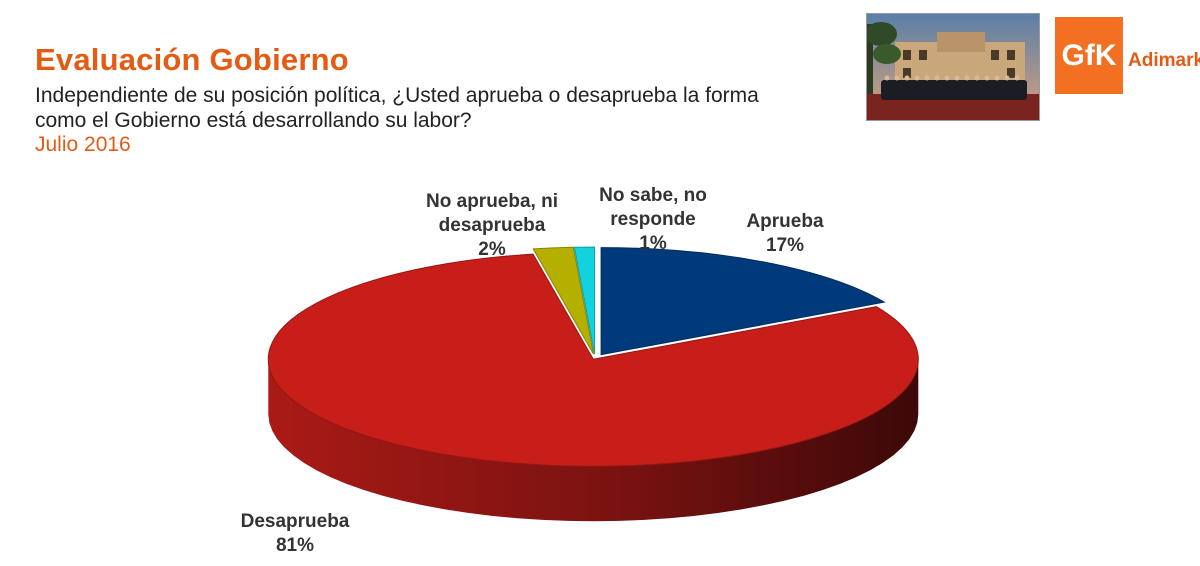 The width and height of the screenshot is (1200, 566). I want to click on slice-label-line: No sabe, no, so click(653, 195).